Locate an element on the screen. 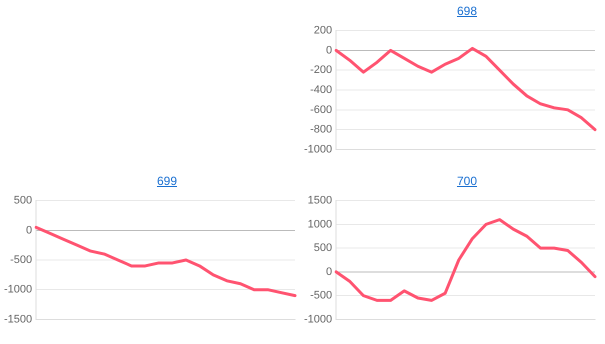  y-tick-label: -400 is located at coordinates (321, 90).